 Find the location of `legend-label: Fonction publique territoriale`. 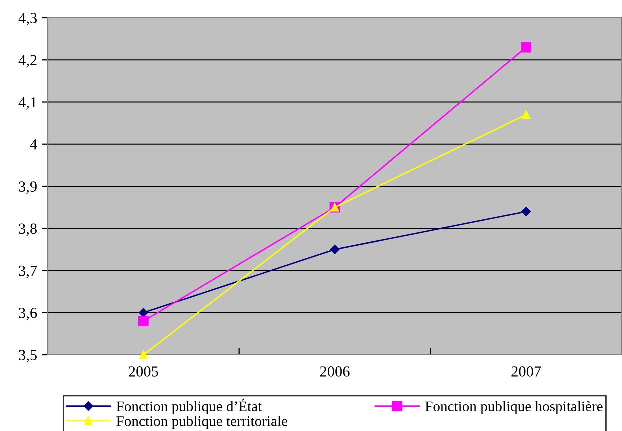

legend-label: Fonction publique territoriale is located at coordinates (202, 423).